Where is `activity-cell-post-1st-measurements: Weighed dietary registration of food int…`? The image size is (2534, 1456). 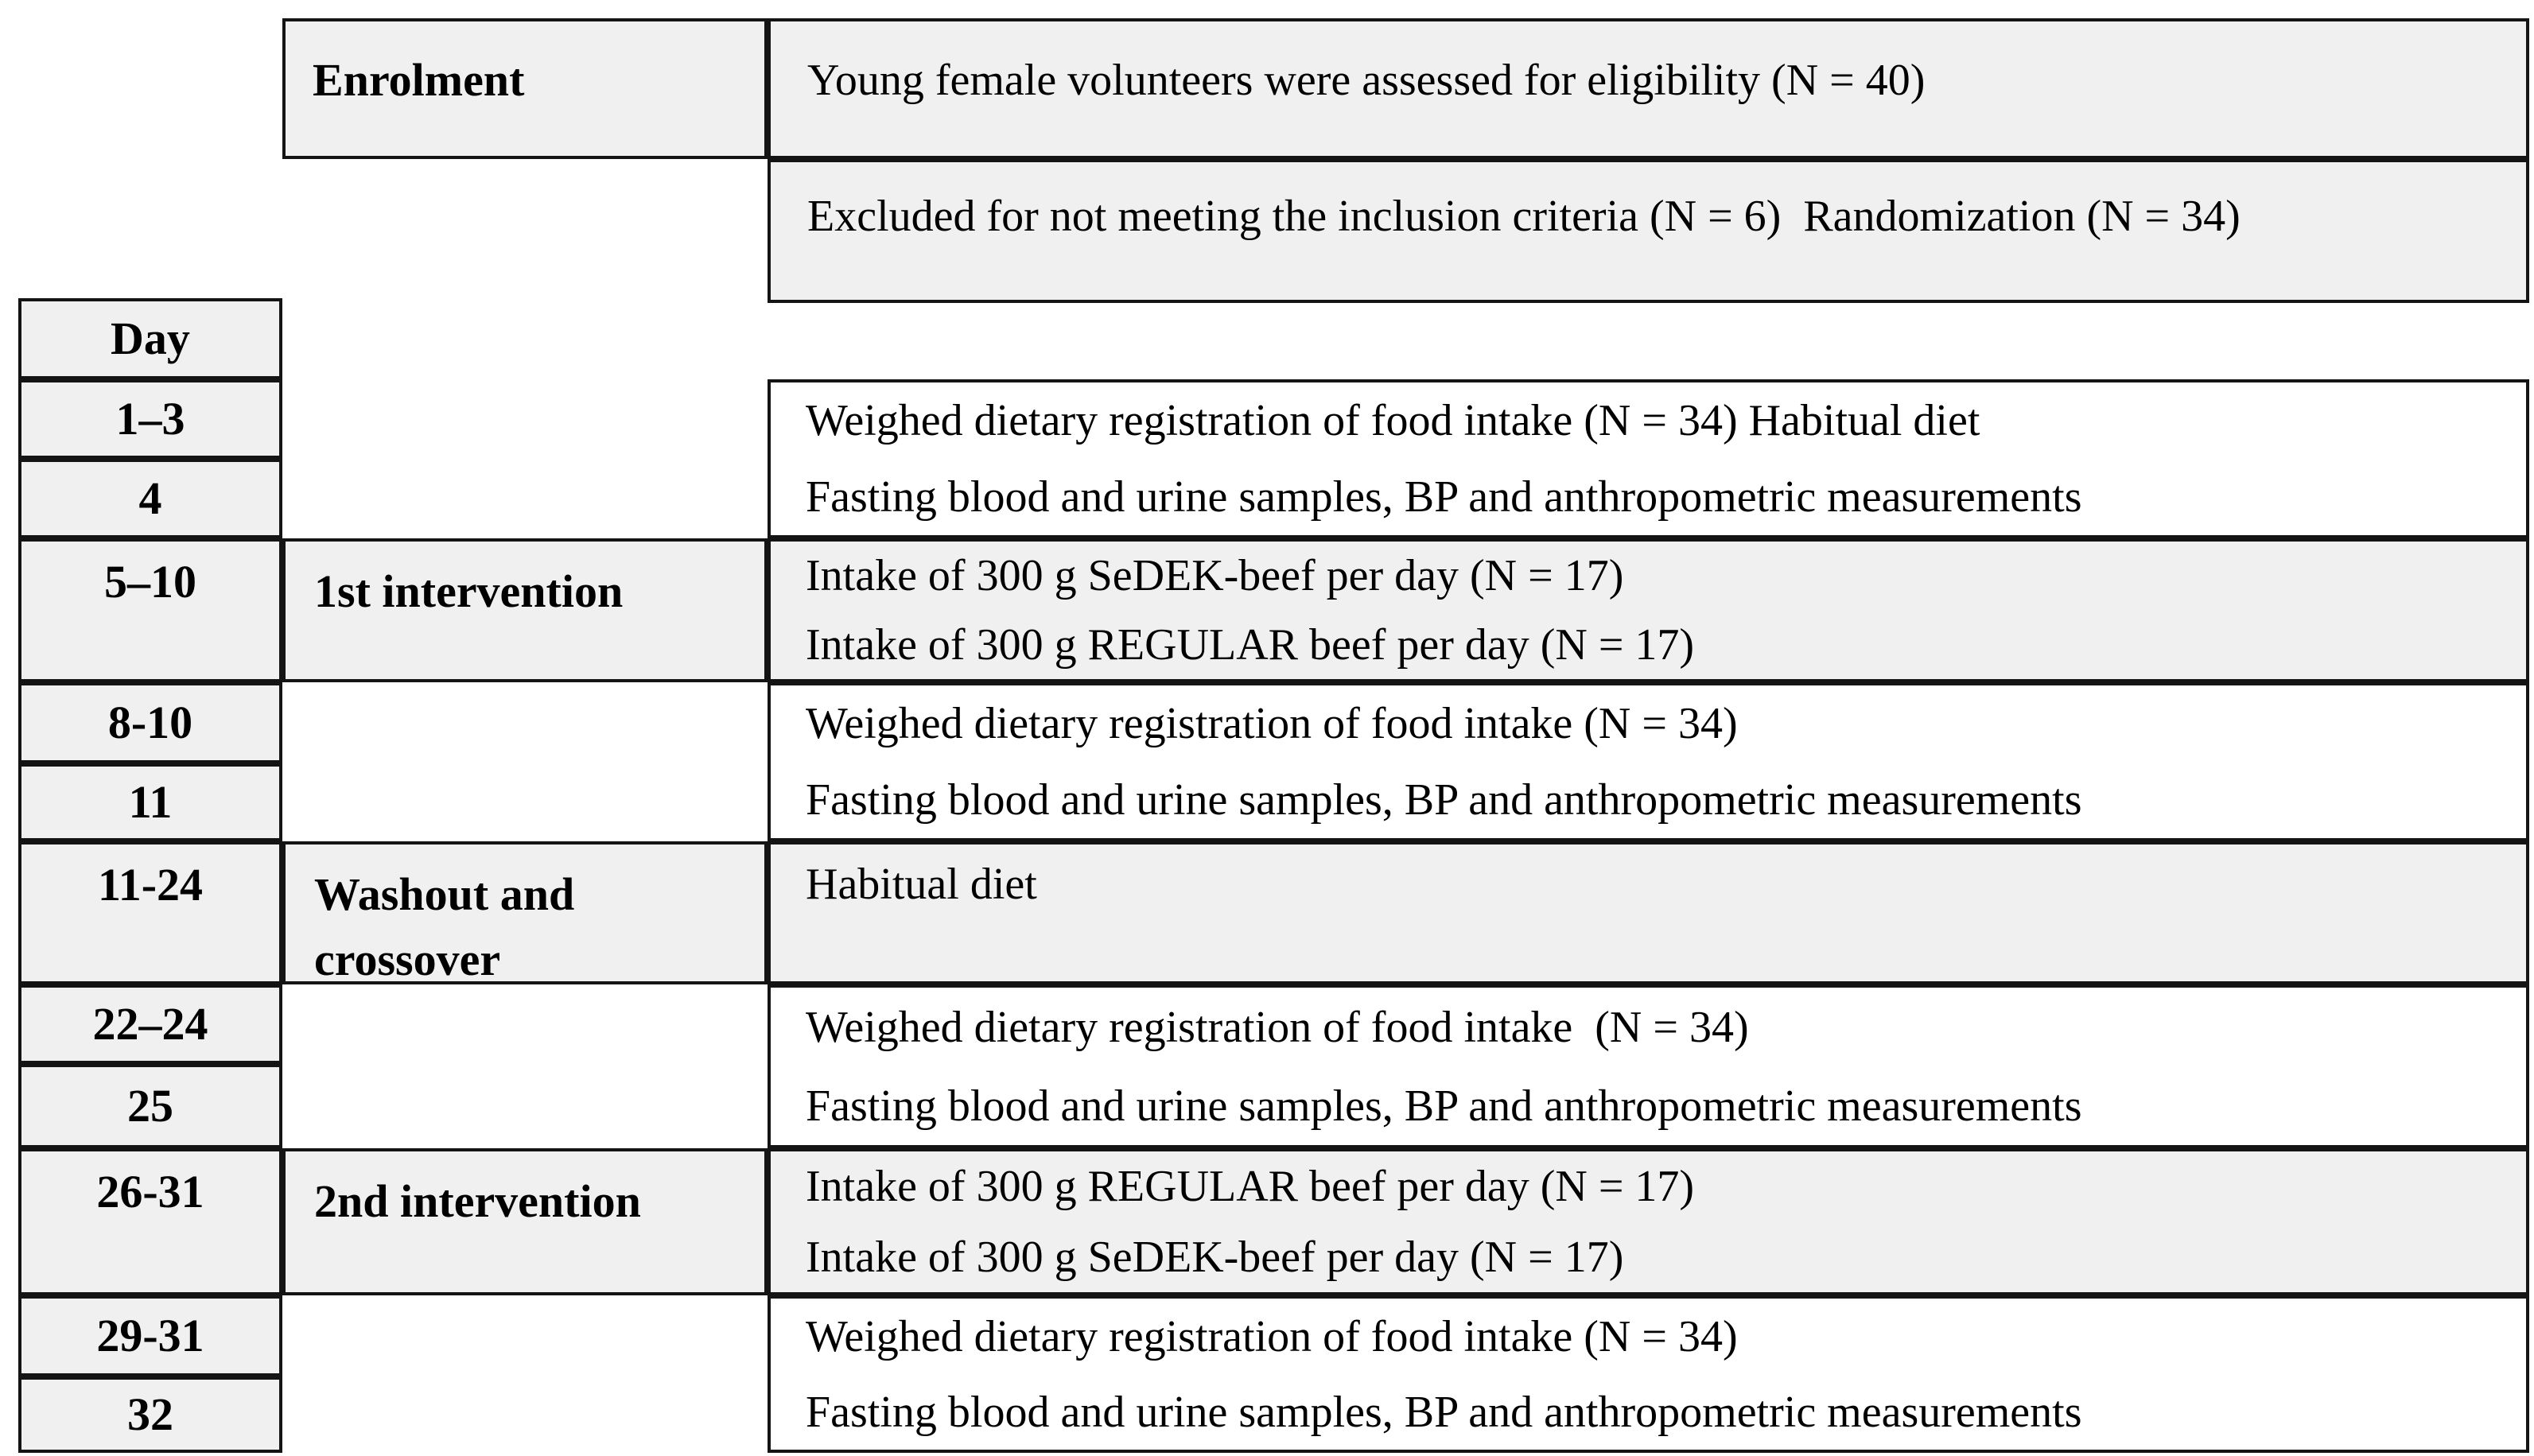
activity-cell-post-1st-measurements: Weighed dietary registration of food int… is located at coordinates (1648, 761).